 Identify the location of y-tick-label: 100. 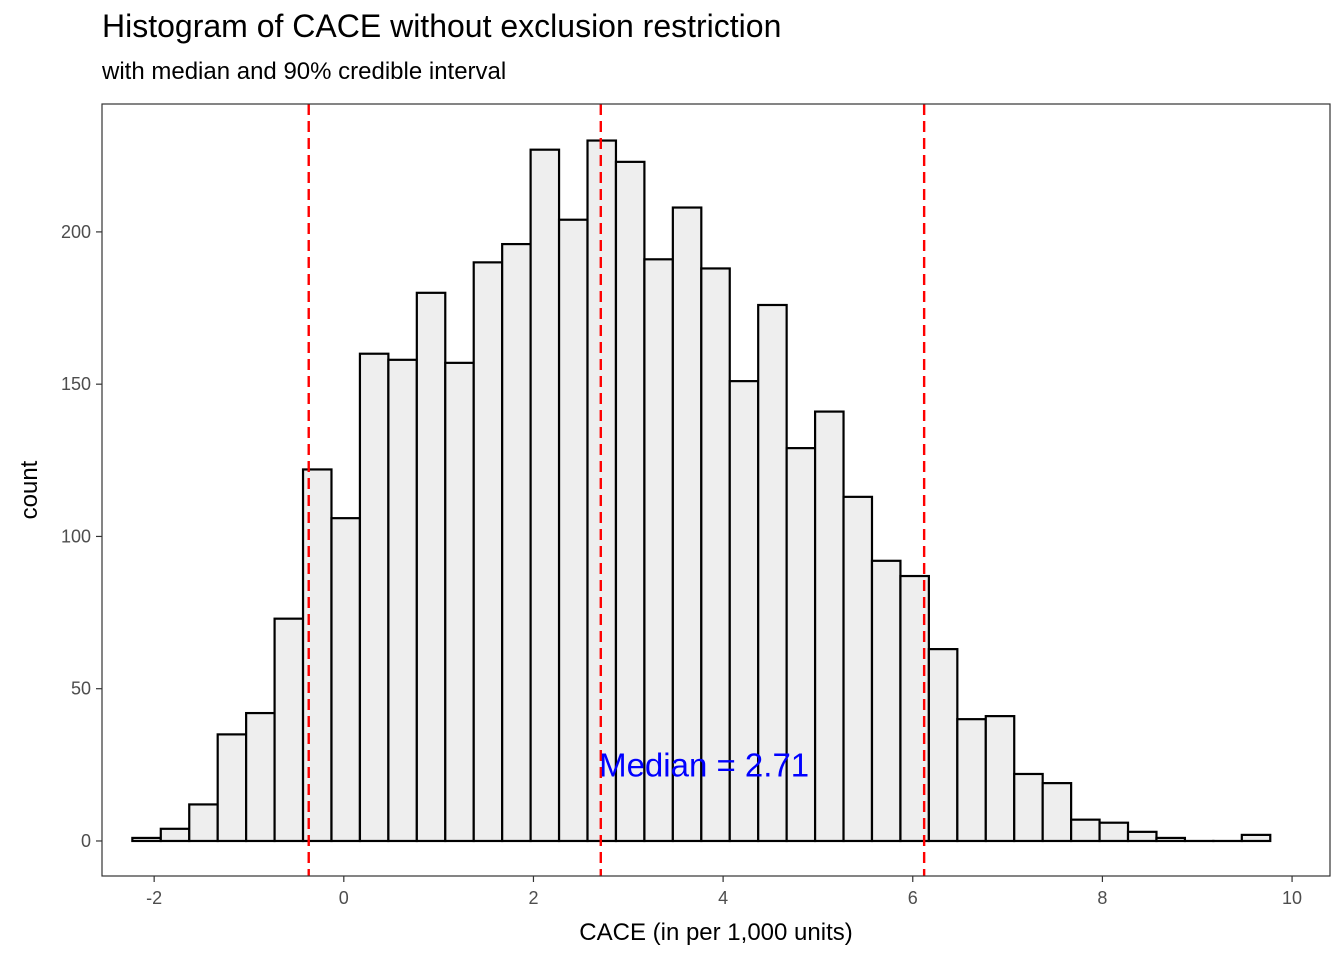
(76, 536).